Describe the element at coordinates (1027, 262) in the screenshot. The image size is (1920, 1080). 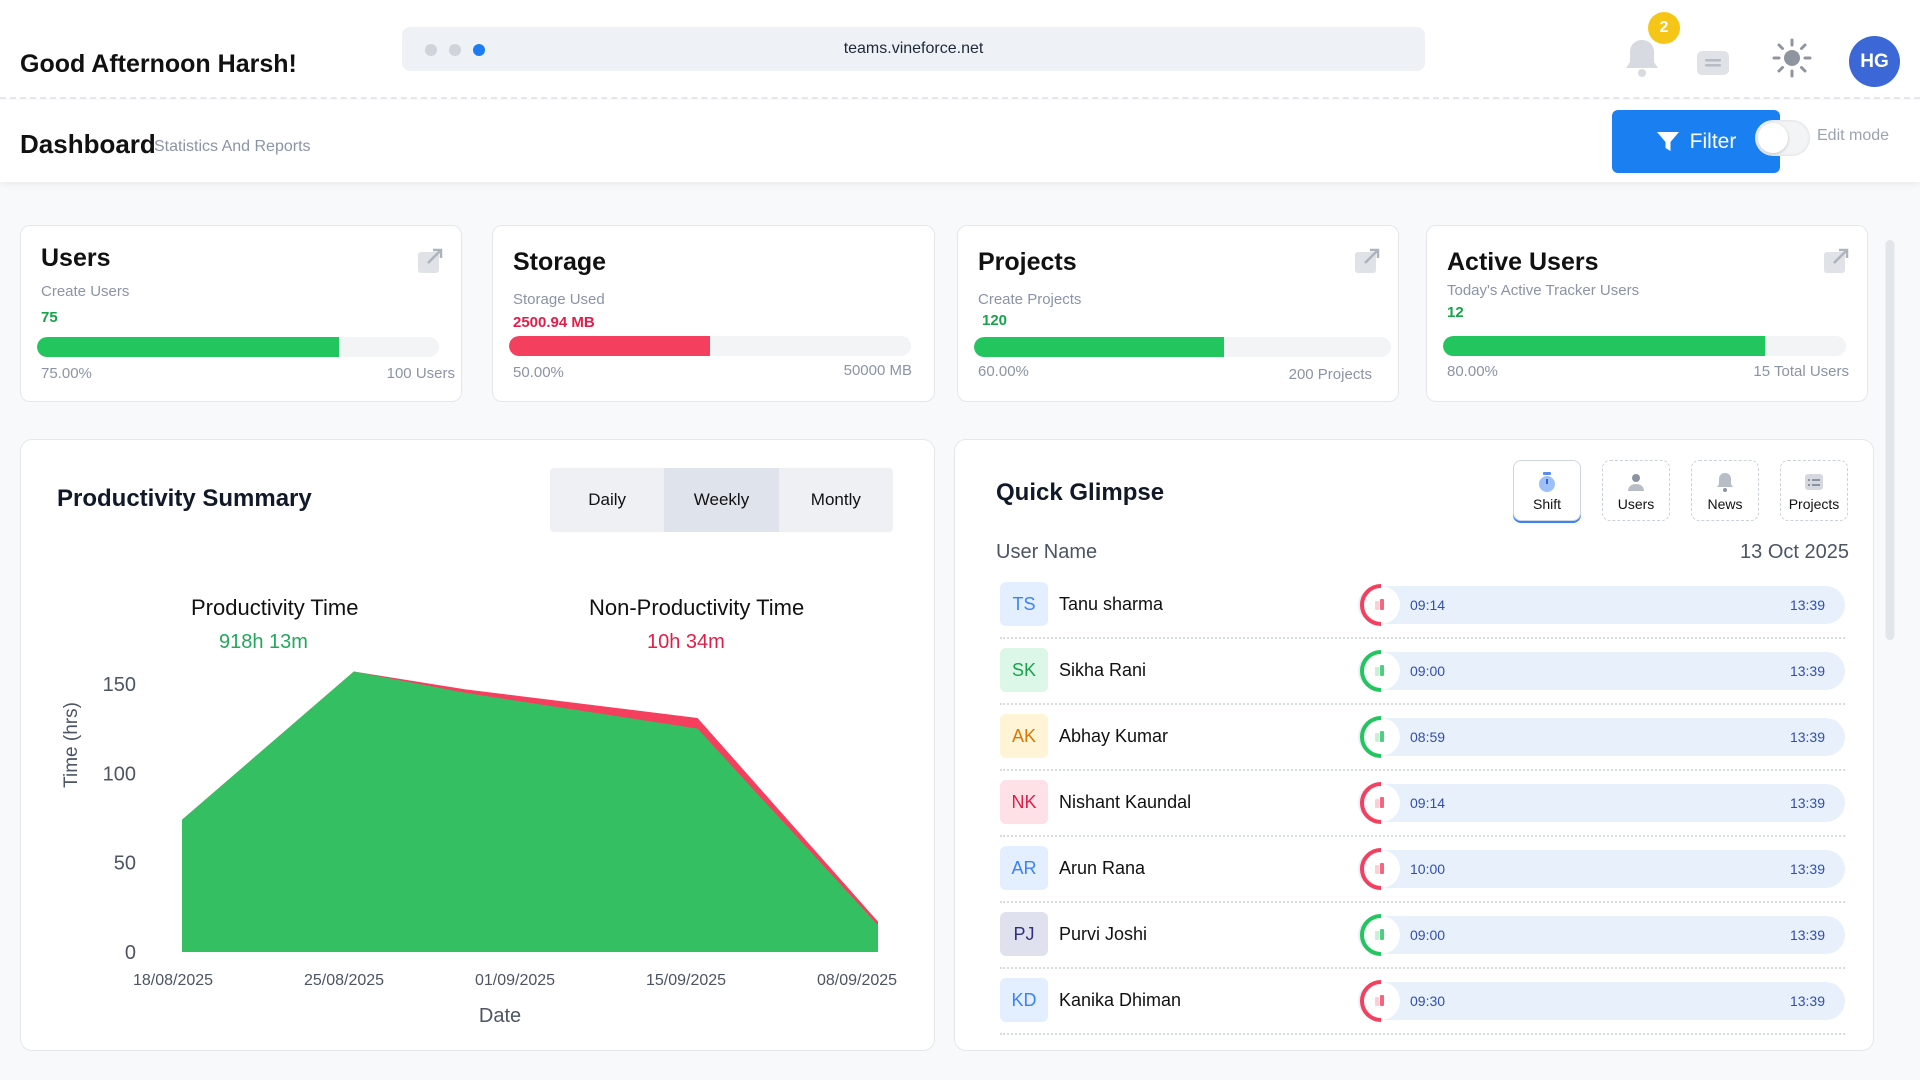
I see `stat-title: Projects` at that location.